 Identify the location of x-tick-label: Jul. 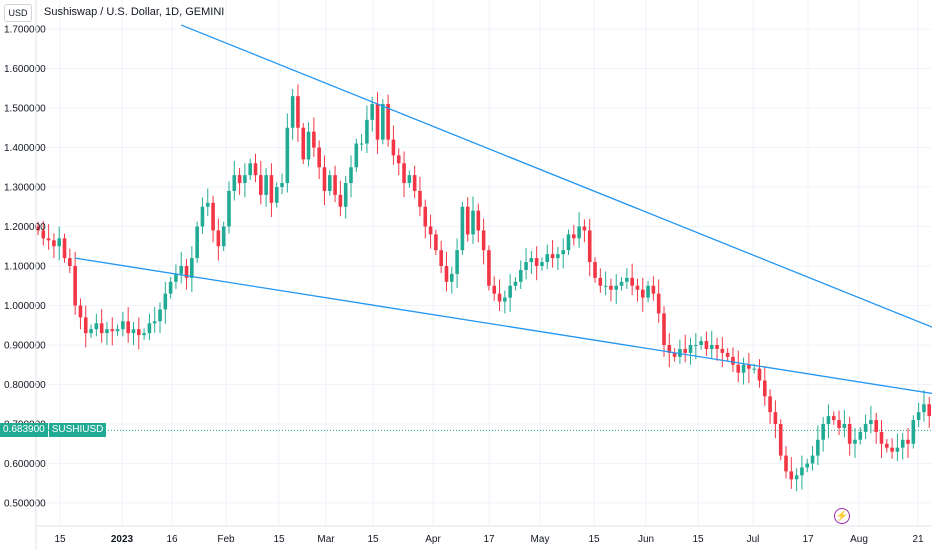
(753, 539).